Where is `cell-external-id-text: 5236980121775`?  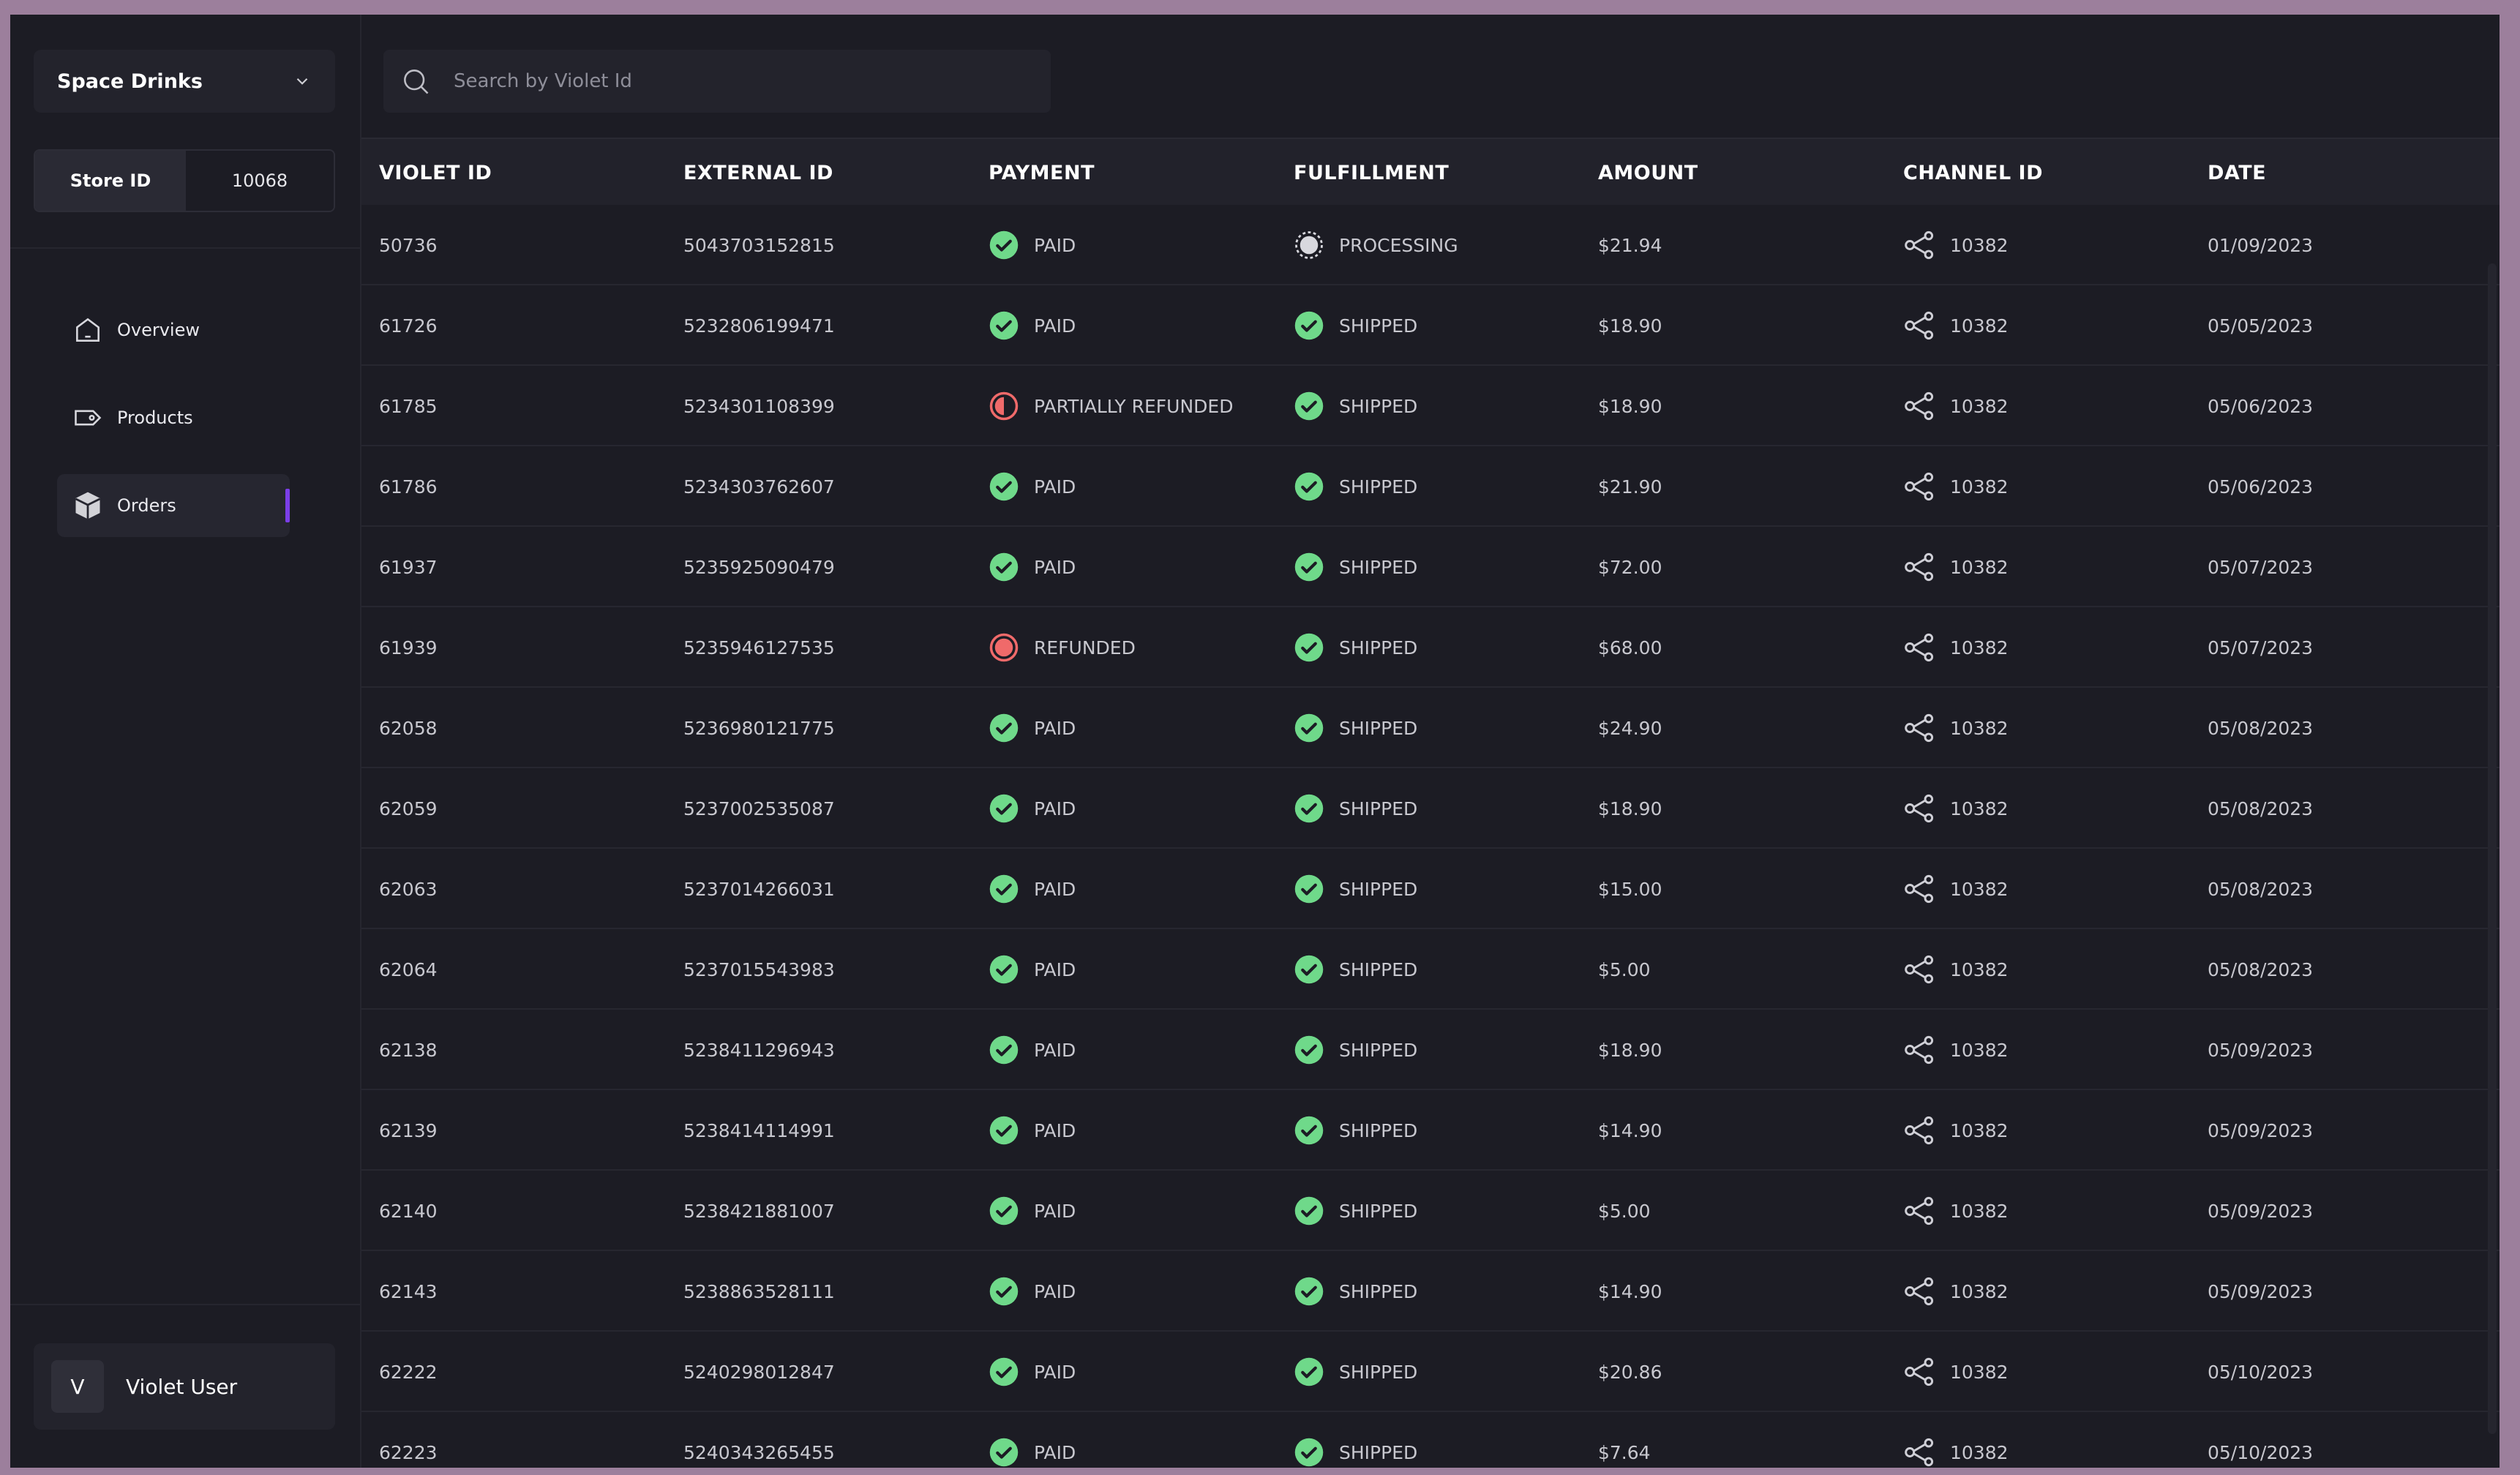
cell-external-id-text: 5236980121775 is located at coordinates (759, 728).